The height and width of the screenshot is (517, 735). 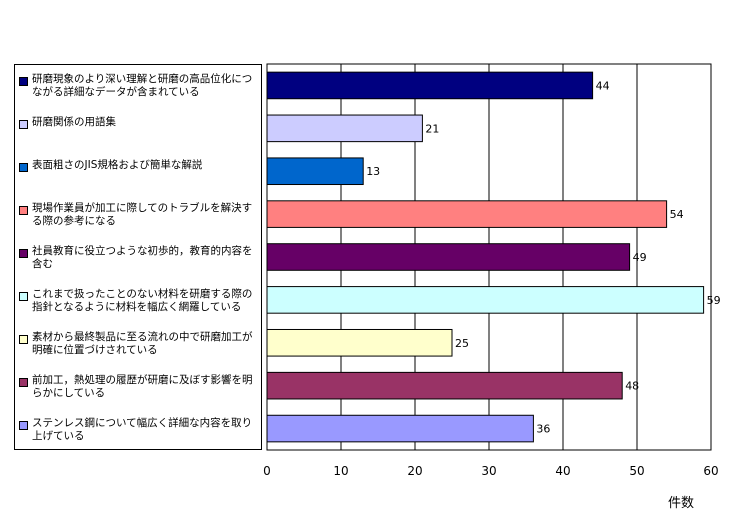 What do you see at coordinates (340, 471) in the screenshot?
I see `x-tick-label: 10` at bounding box center [340, 471].